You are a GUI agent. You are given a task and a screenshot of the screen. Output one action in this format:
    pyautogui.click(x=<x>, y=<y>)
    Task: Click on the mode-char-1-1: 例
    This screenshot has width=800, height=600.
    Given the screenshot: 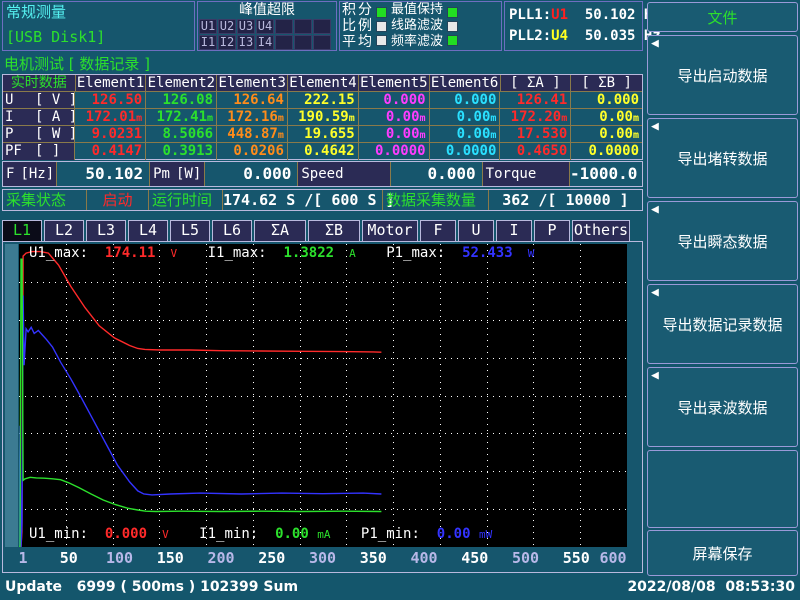 What is the action you would take?
    pyautogui.click(x=365, y=26)
    